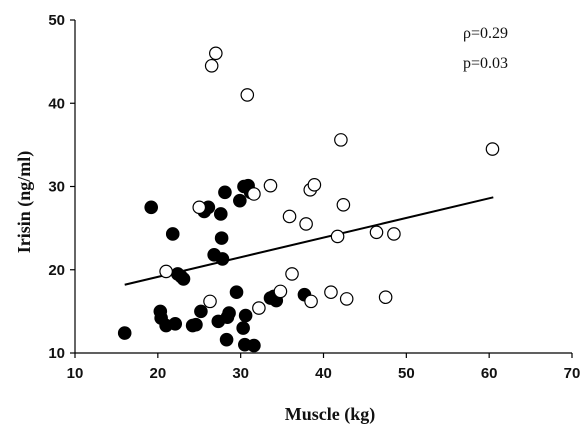 This screenshot has width=586, height=433. What do you see at coordinates (485, 63) in the screenshot?
I see `p-value-annotation: p=0.03` at bounding box center [485, 63].